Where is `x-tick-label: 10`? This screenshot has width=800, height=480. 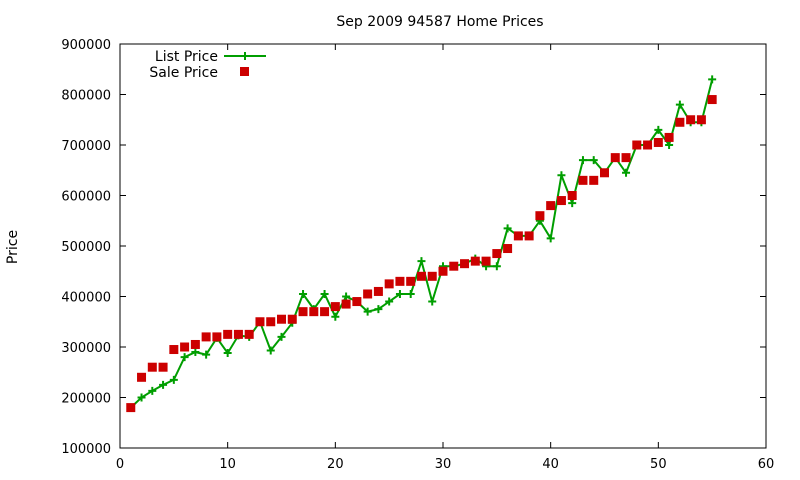
x-tick-label: 10 is located at coordinates (227, 464).